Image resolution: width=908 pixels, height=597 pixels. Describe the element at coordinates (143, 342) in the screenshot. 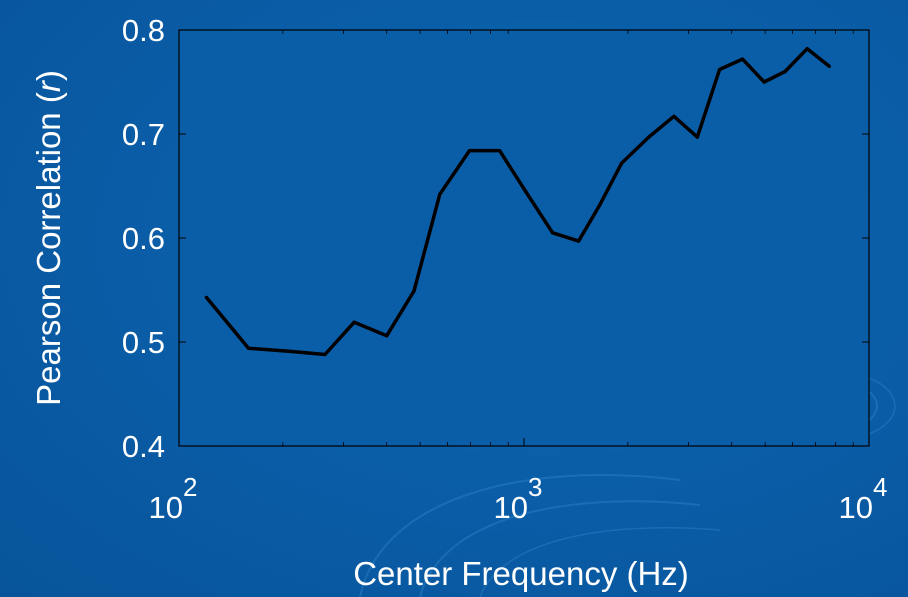

I see `y-tick-label: 0.5` at that location.